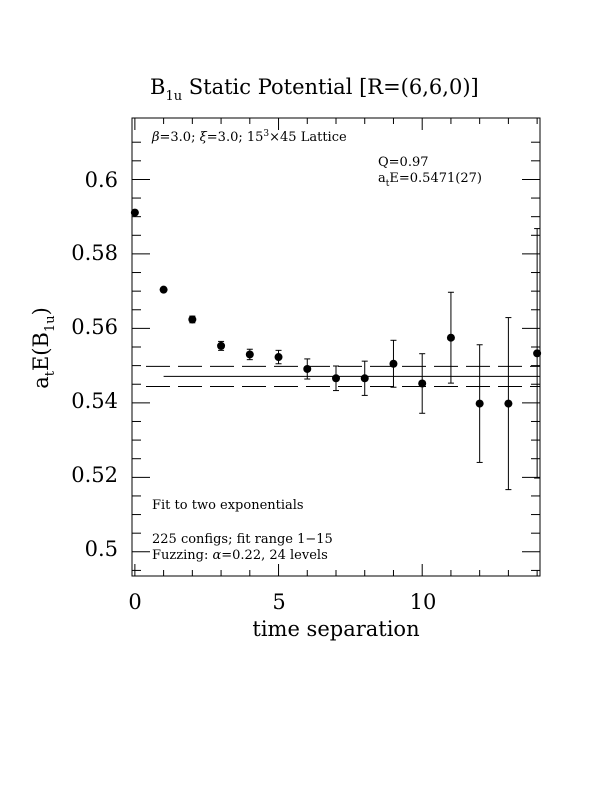  I want to click on x-tick-label: 0, so click(134, 602).